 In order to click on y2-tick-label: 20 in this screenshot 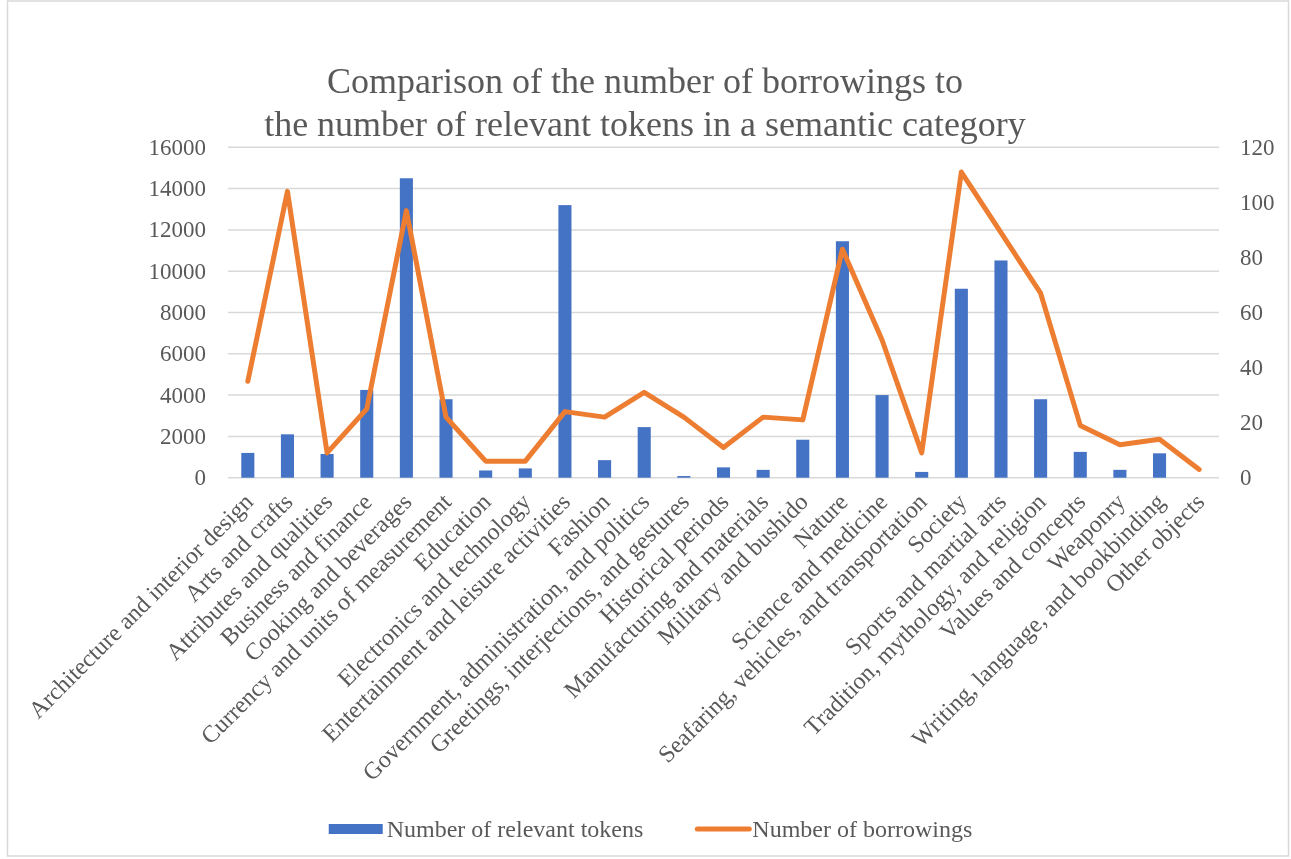, I will do `click(1251, 423)`.